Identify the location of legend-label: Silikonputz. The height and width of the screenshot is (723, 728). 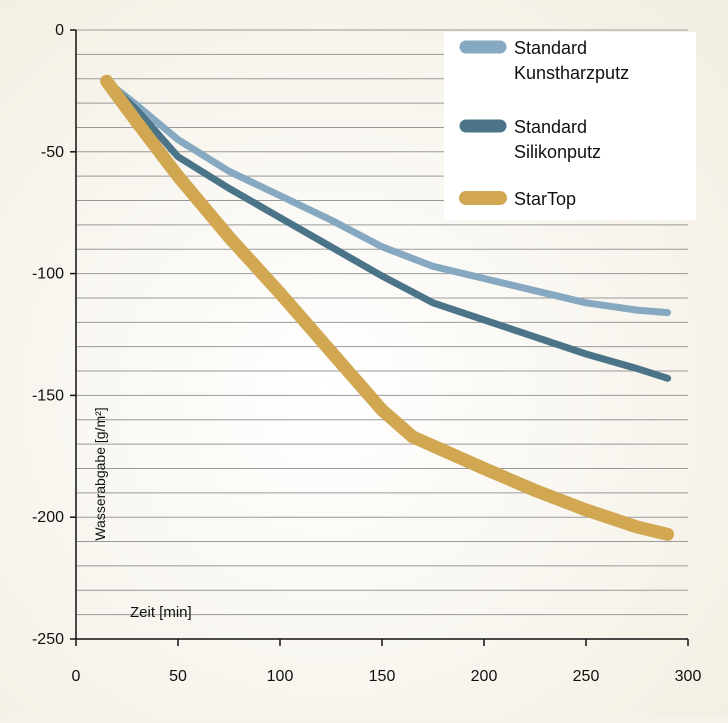
(557, 152).